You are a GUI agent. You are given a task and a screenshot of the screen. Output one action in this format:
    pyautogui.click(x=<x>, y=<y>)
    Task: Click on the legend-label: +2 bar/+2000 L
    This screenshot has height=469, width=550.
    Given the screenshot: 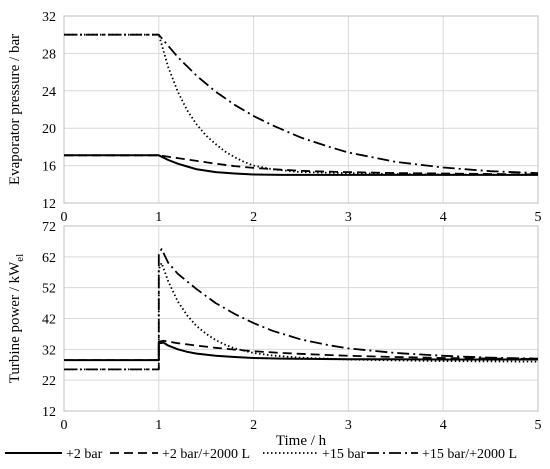 What is the action you would take?
    pyautogui.click(x=206, y=454)
    